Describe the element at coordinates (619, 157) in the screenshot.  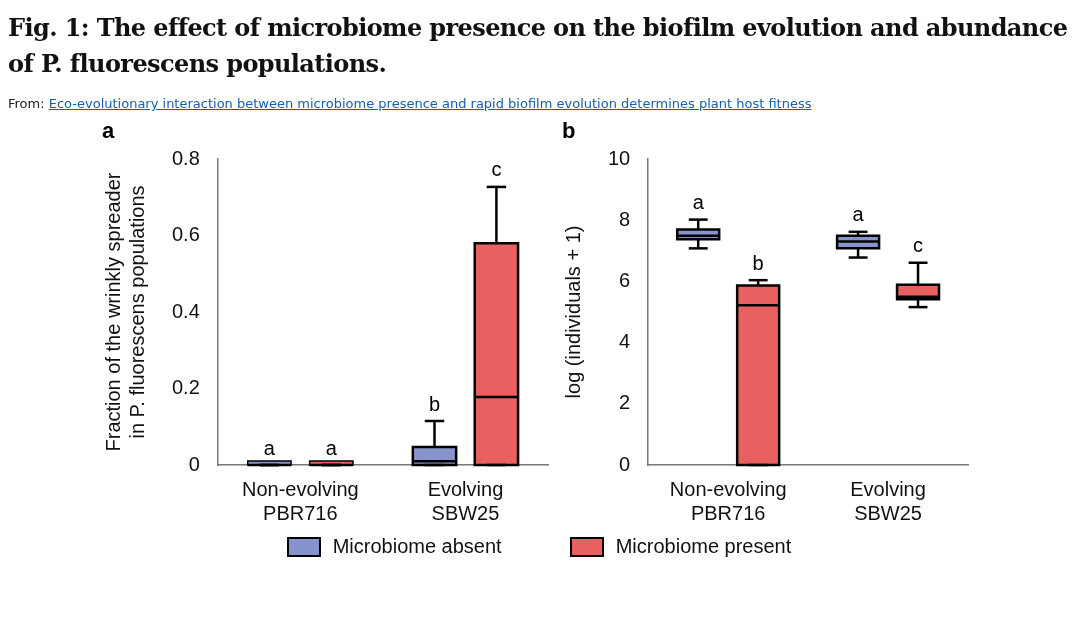
I see `y-tick-label: 10` at that location.